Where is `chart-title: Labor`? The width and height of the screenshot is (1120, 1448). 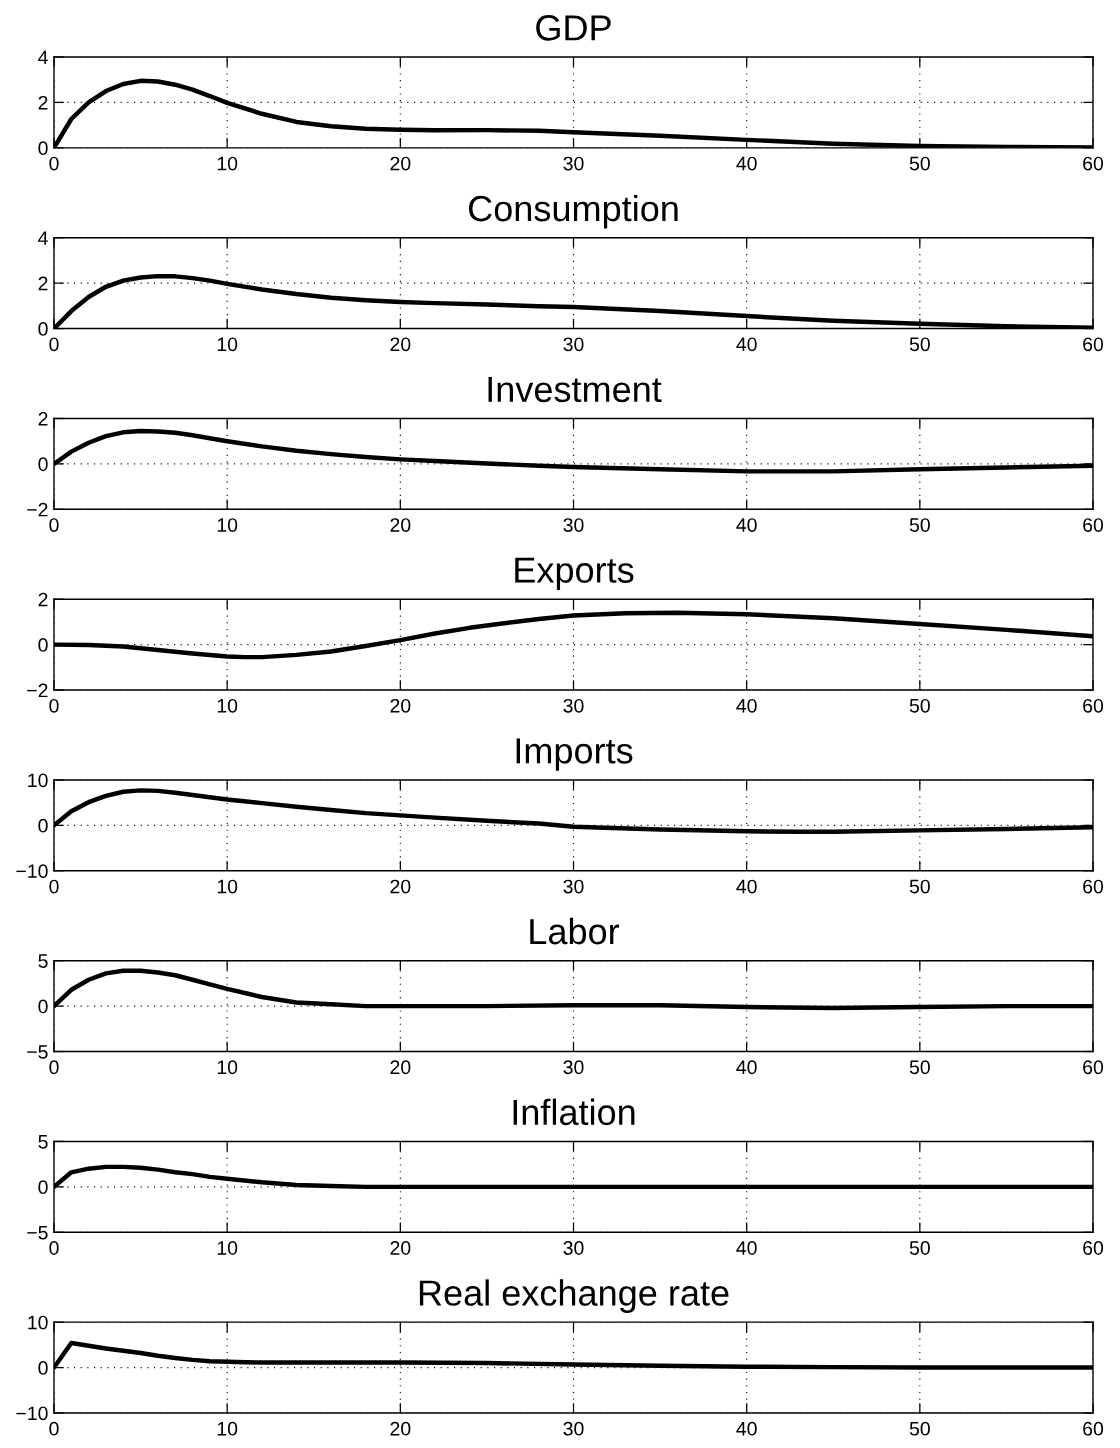 chart-title: Labor is located at coordinates (575, 931).